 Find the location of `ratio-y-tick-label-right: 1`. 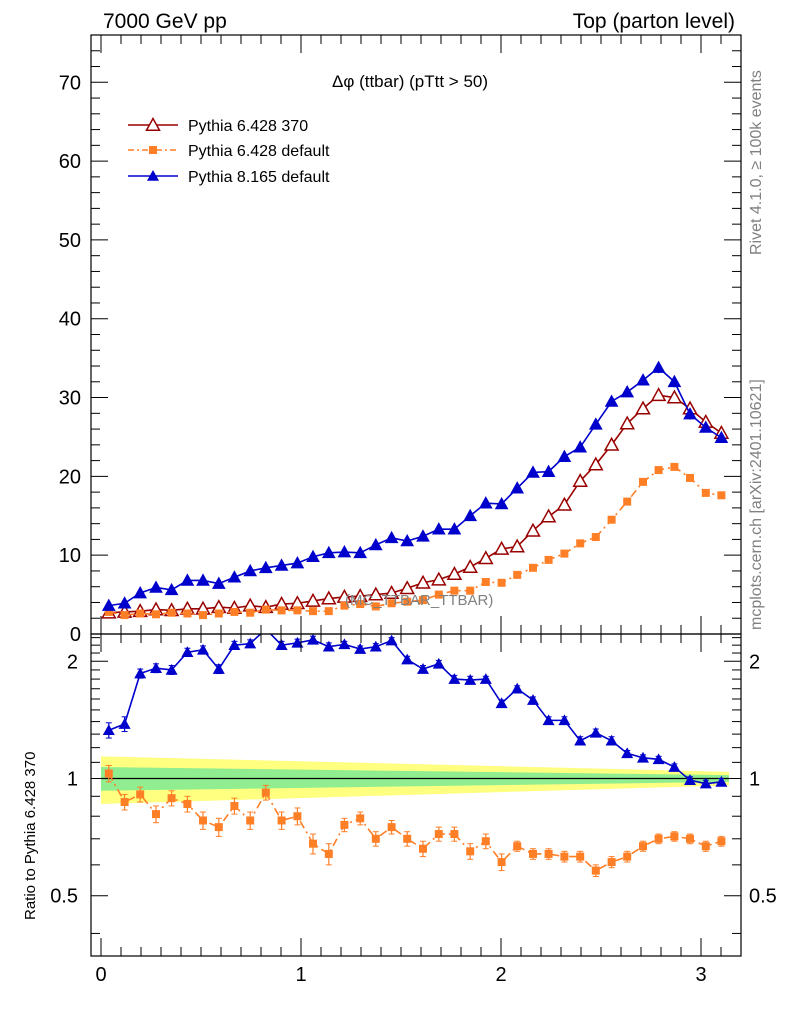

ratio-y-tick-label-right: 1 is located at coordinates (754, 779).